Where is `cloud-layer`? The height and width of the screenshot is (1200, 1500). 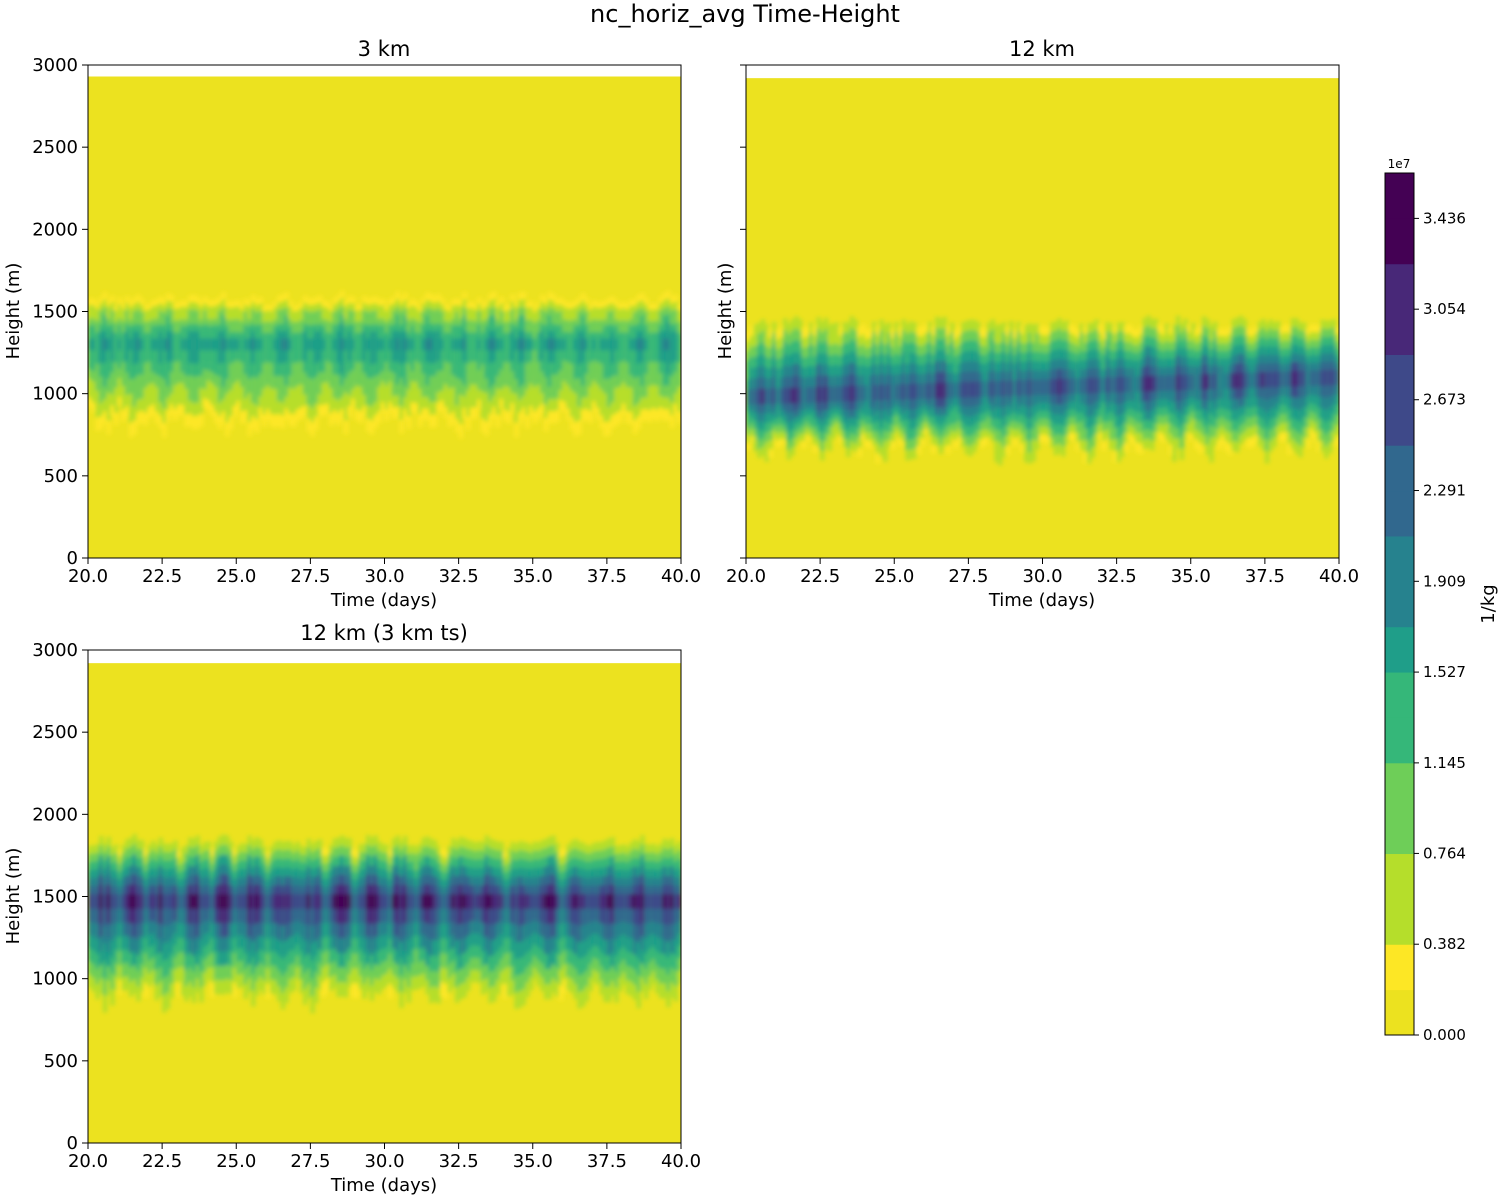
cloud-layer is located at coordinates (384, 924).